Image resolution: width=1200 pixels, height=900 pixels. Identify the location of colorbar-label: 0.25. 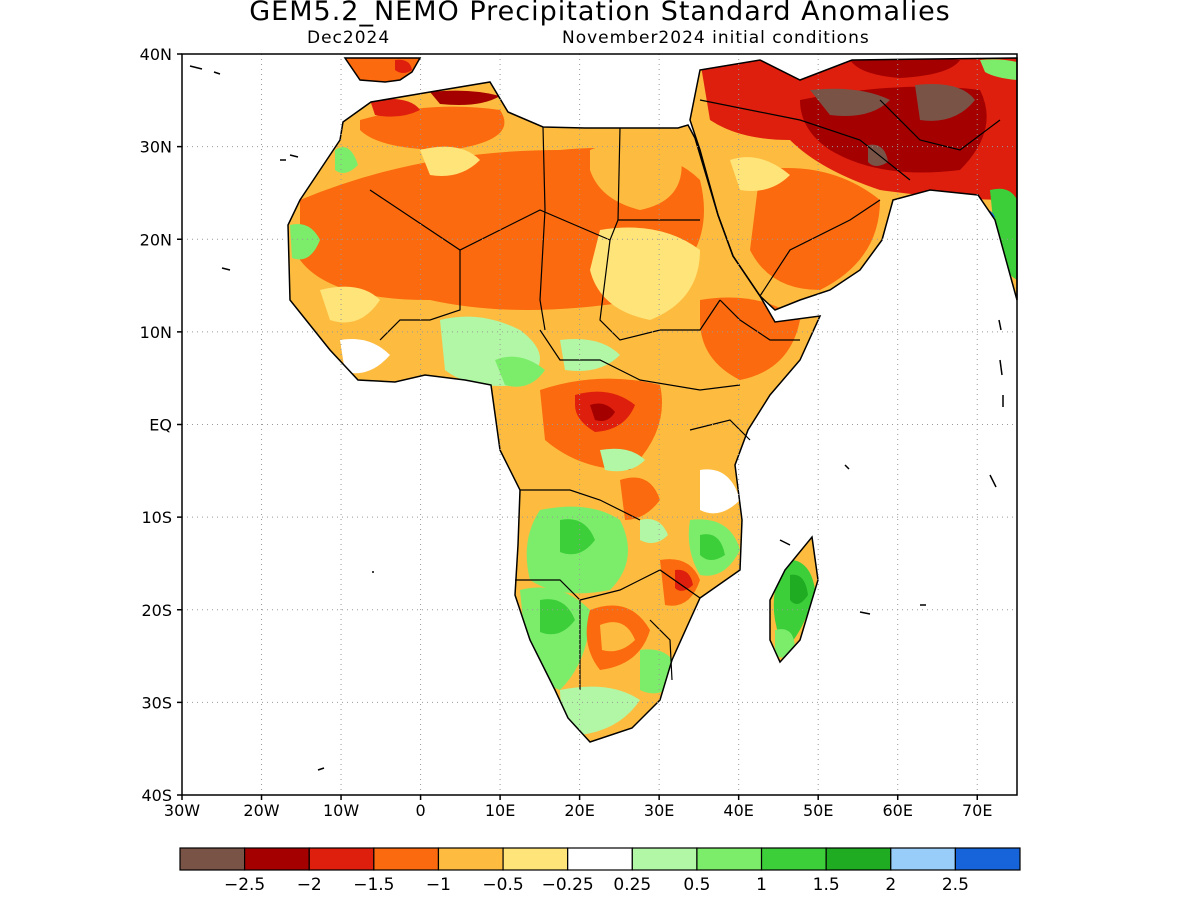
(632, 885).